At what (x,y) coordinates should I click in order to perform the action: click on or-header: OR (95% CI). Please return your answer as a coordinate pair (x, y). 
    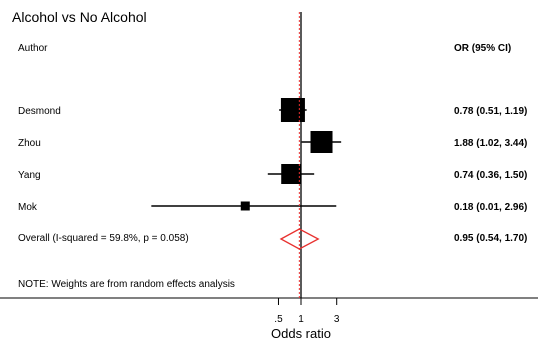
    Looking at the image, I should click on (482, 48).